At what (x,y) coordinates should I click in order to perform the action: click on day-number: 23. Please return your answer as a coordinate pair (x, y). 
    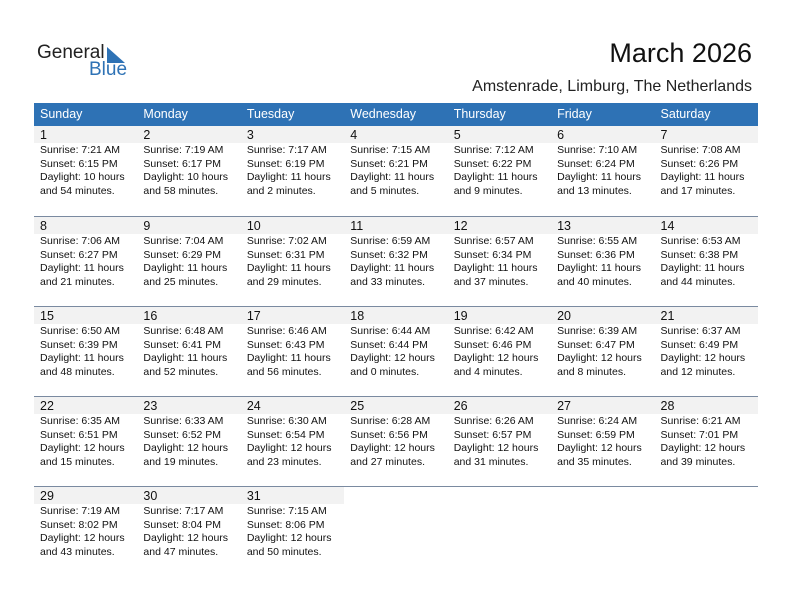
    Looking at the image, I should click on (189, 405).